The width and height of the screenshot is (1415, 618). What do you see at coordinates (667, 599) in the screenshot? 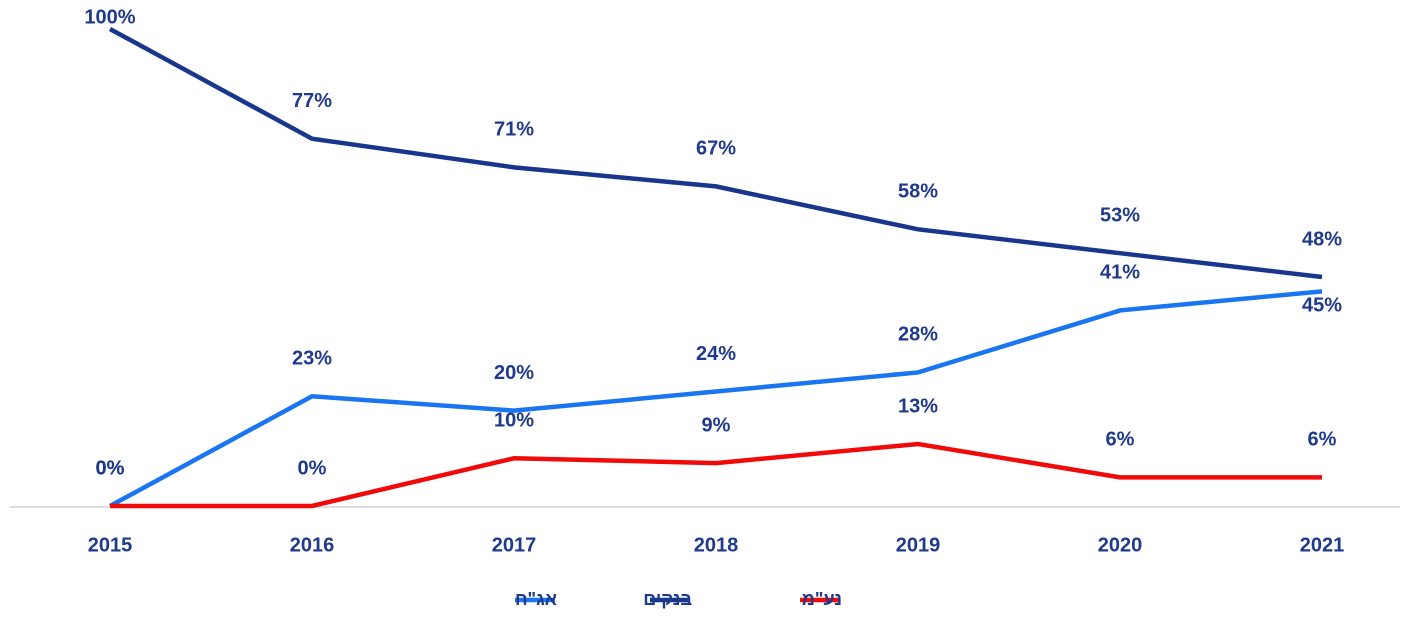
I see `legend-label: בנקים` at bounding box center [667, 599].